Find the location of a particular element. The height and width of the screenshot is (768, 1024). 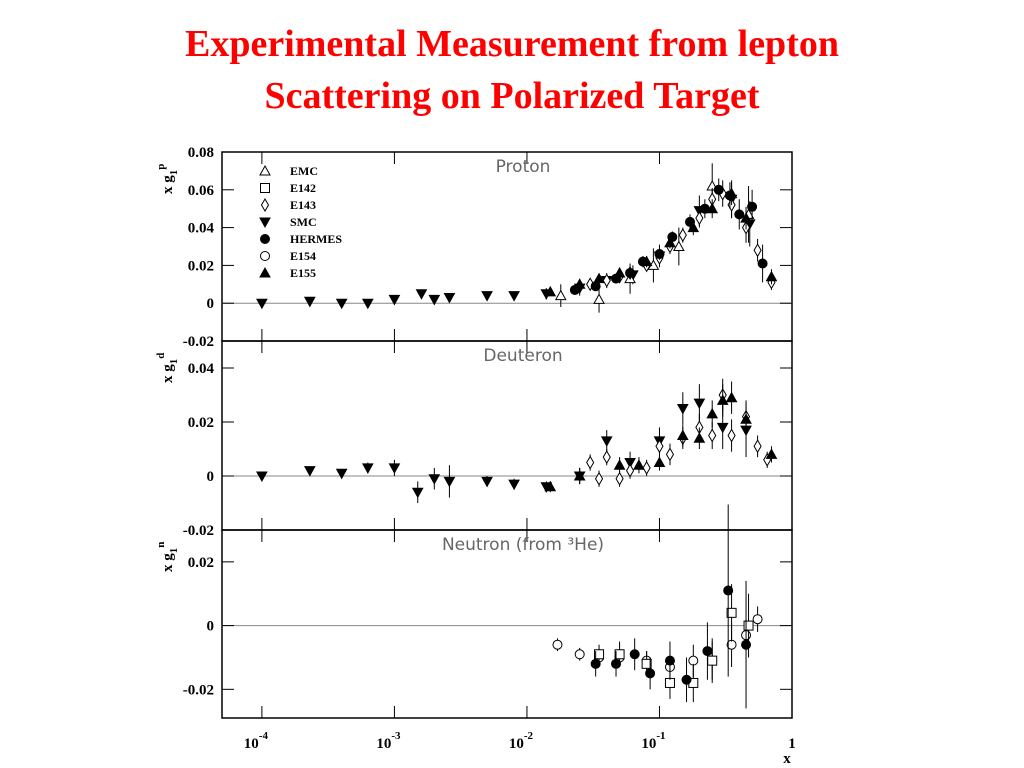

panel-label: Proton is located at coordinates (523, 167).